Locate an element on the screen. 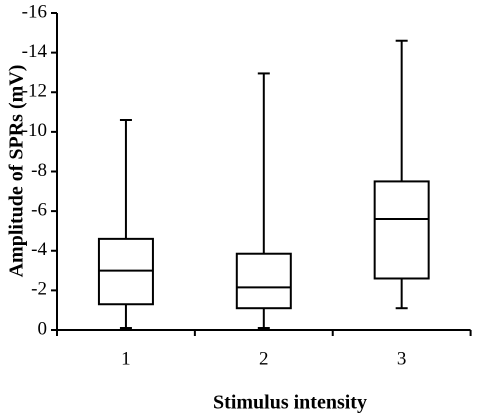  y-tick-label: -4 is located at coordinates (39, 249).